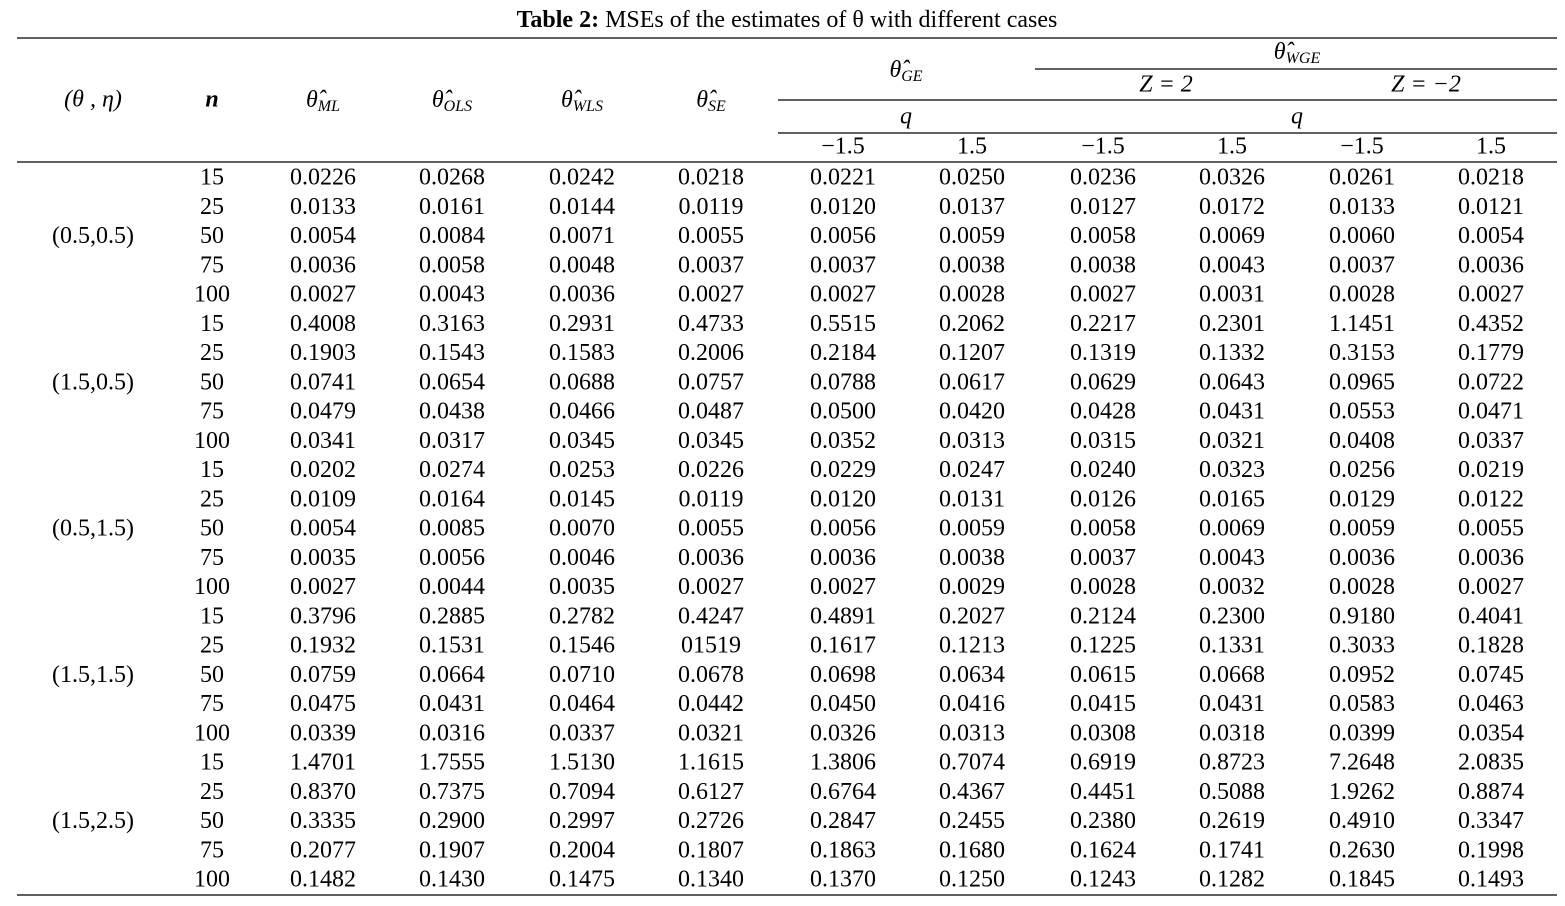 Image resolution: width=1565 pixels, height=906 pixels. What do you see at coordinates (1491, 733) in the screenshot?
I see `mse-value: 0.0354` at bounding box center [1491, 733].